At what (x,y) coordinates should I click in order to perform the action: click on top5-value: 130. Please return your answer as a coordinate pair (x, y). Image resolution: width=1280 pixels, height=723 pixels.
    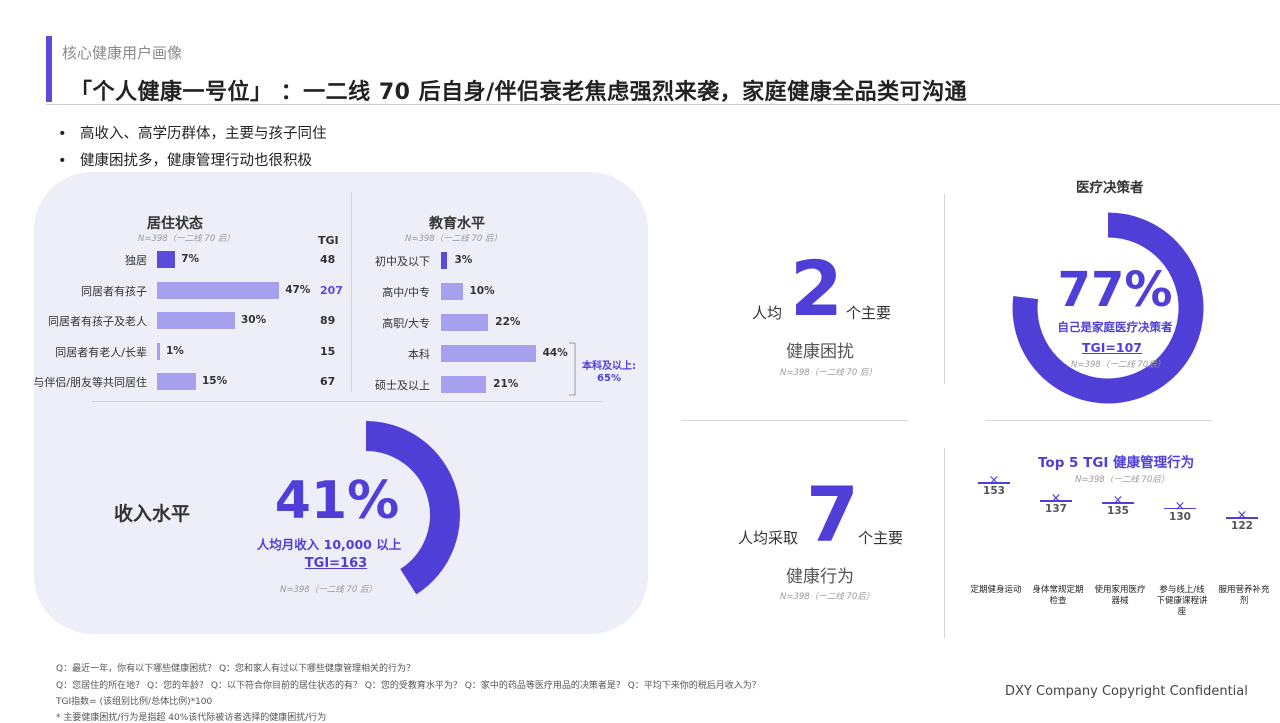
    Looking at the image, I should click on (1180, 516).